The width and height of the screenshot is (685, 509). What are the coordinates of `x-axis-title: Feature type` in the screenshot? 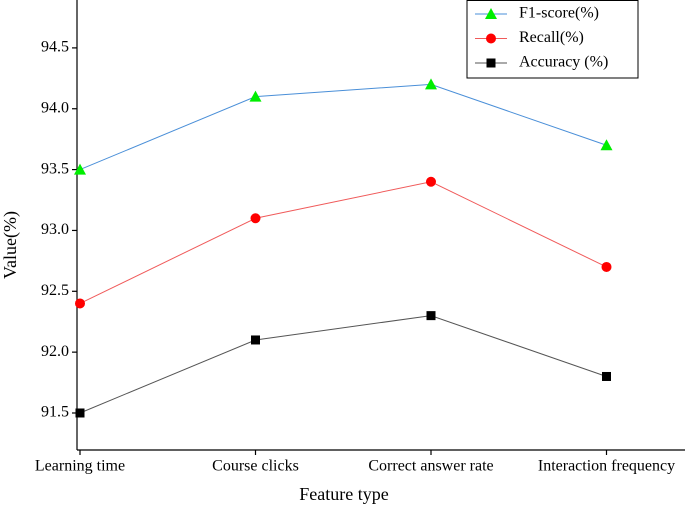 It's located at (343, 494).